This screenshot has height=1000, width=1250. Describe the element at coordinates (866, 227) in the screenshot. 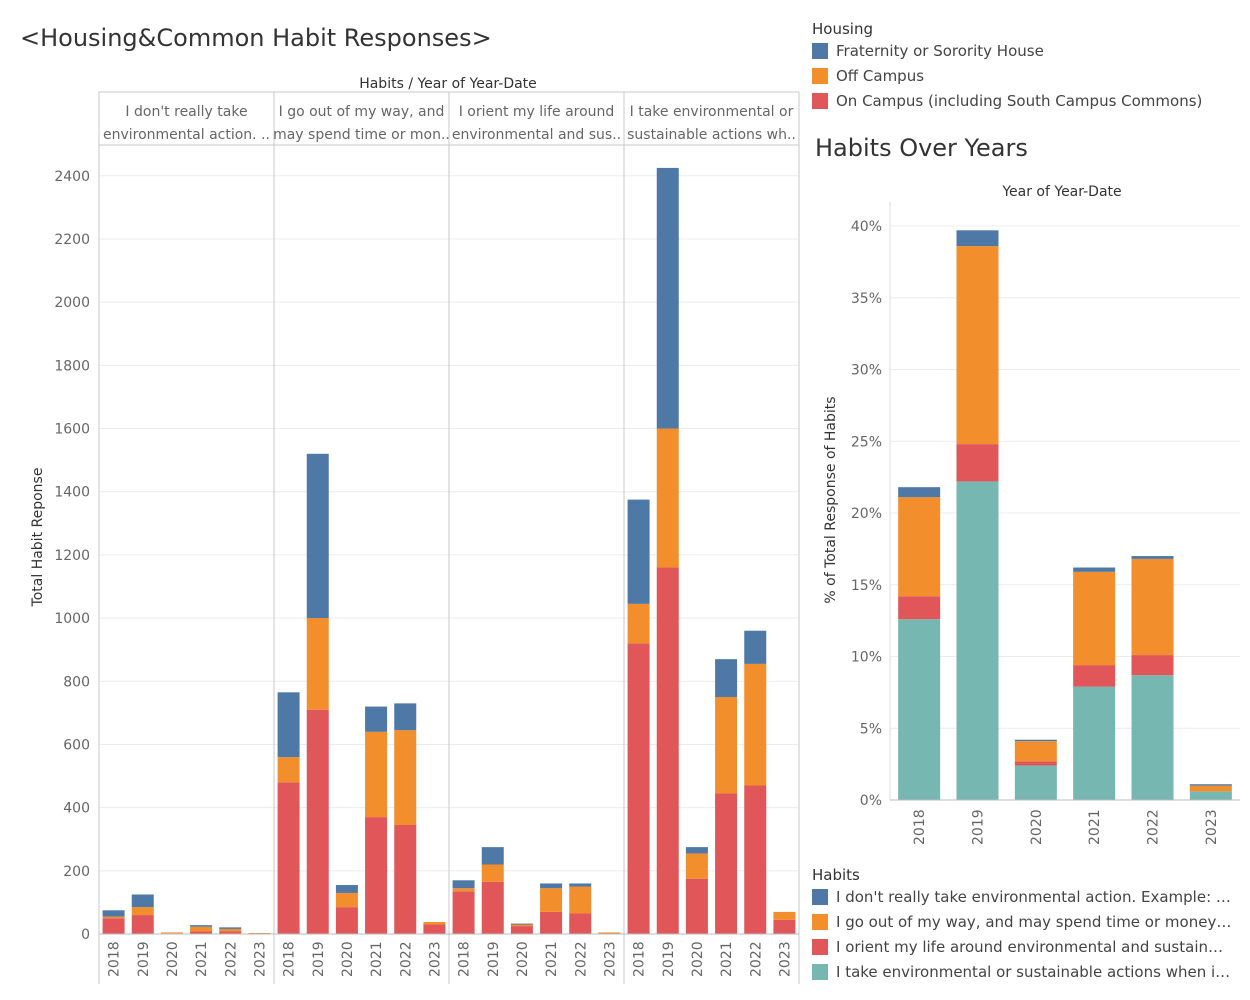

I see `y-tick-label: 40%` at that location.